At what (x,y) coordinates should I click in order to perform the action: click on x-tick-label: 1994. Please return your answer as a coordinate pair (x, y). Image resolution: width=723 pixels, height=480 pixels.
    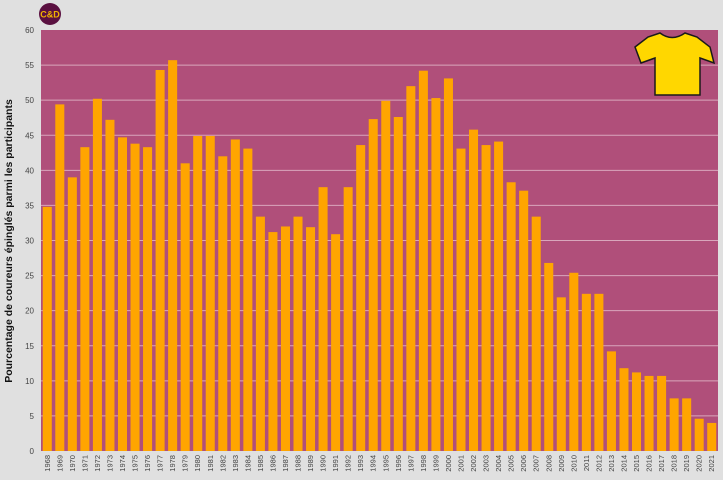
    Looking at the image, I should click on (373, 463).